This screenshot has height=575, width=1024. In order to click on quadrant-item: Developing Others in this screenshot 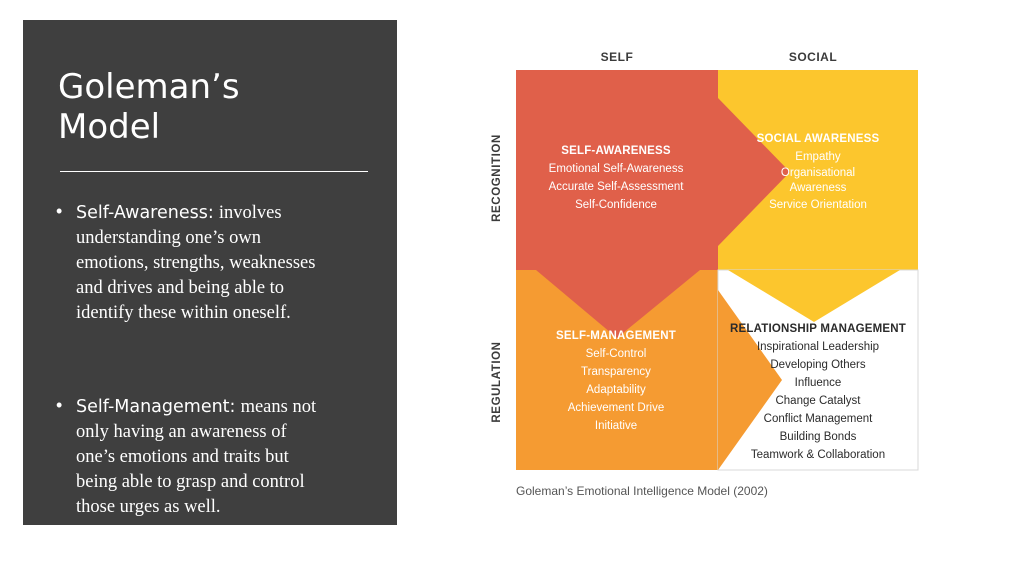, I will do `click(818, 365)`.